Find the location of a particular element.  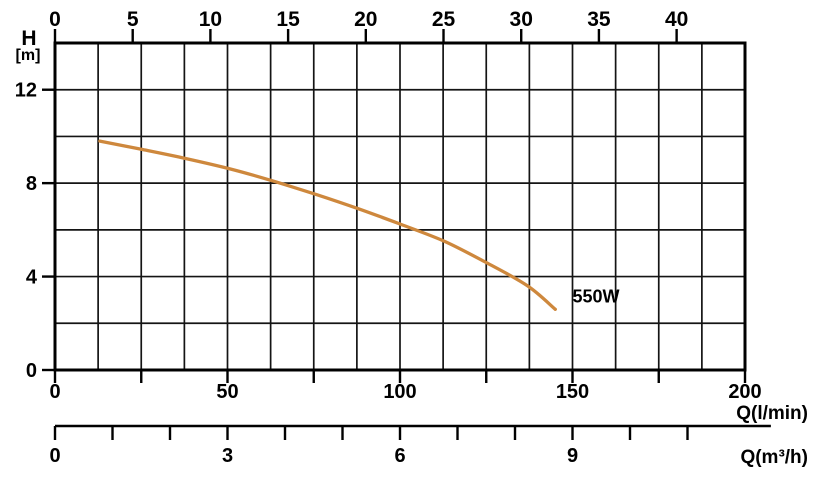

m3h-axis-tick-label: 9 is located at coordinates (572, 456).